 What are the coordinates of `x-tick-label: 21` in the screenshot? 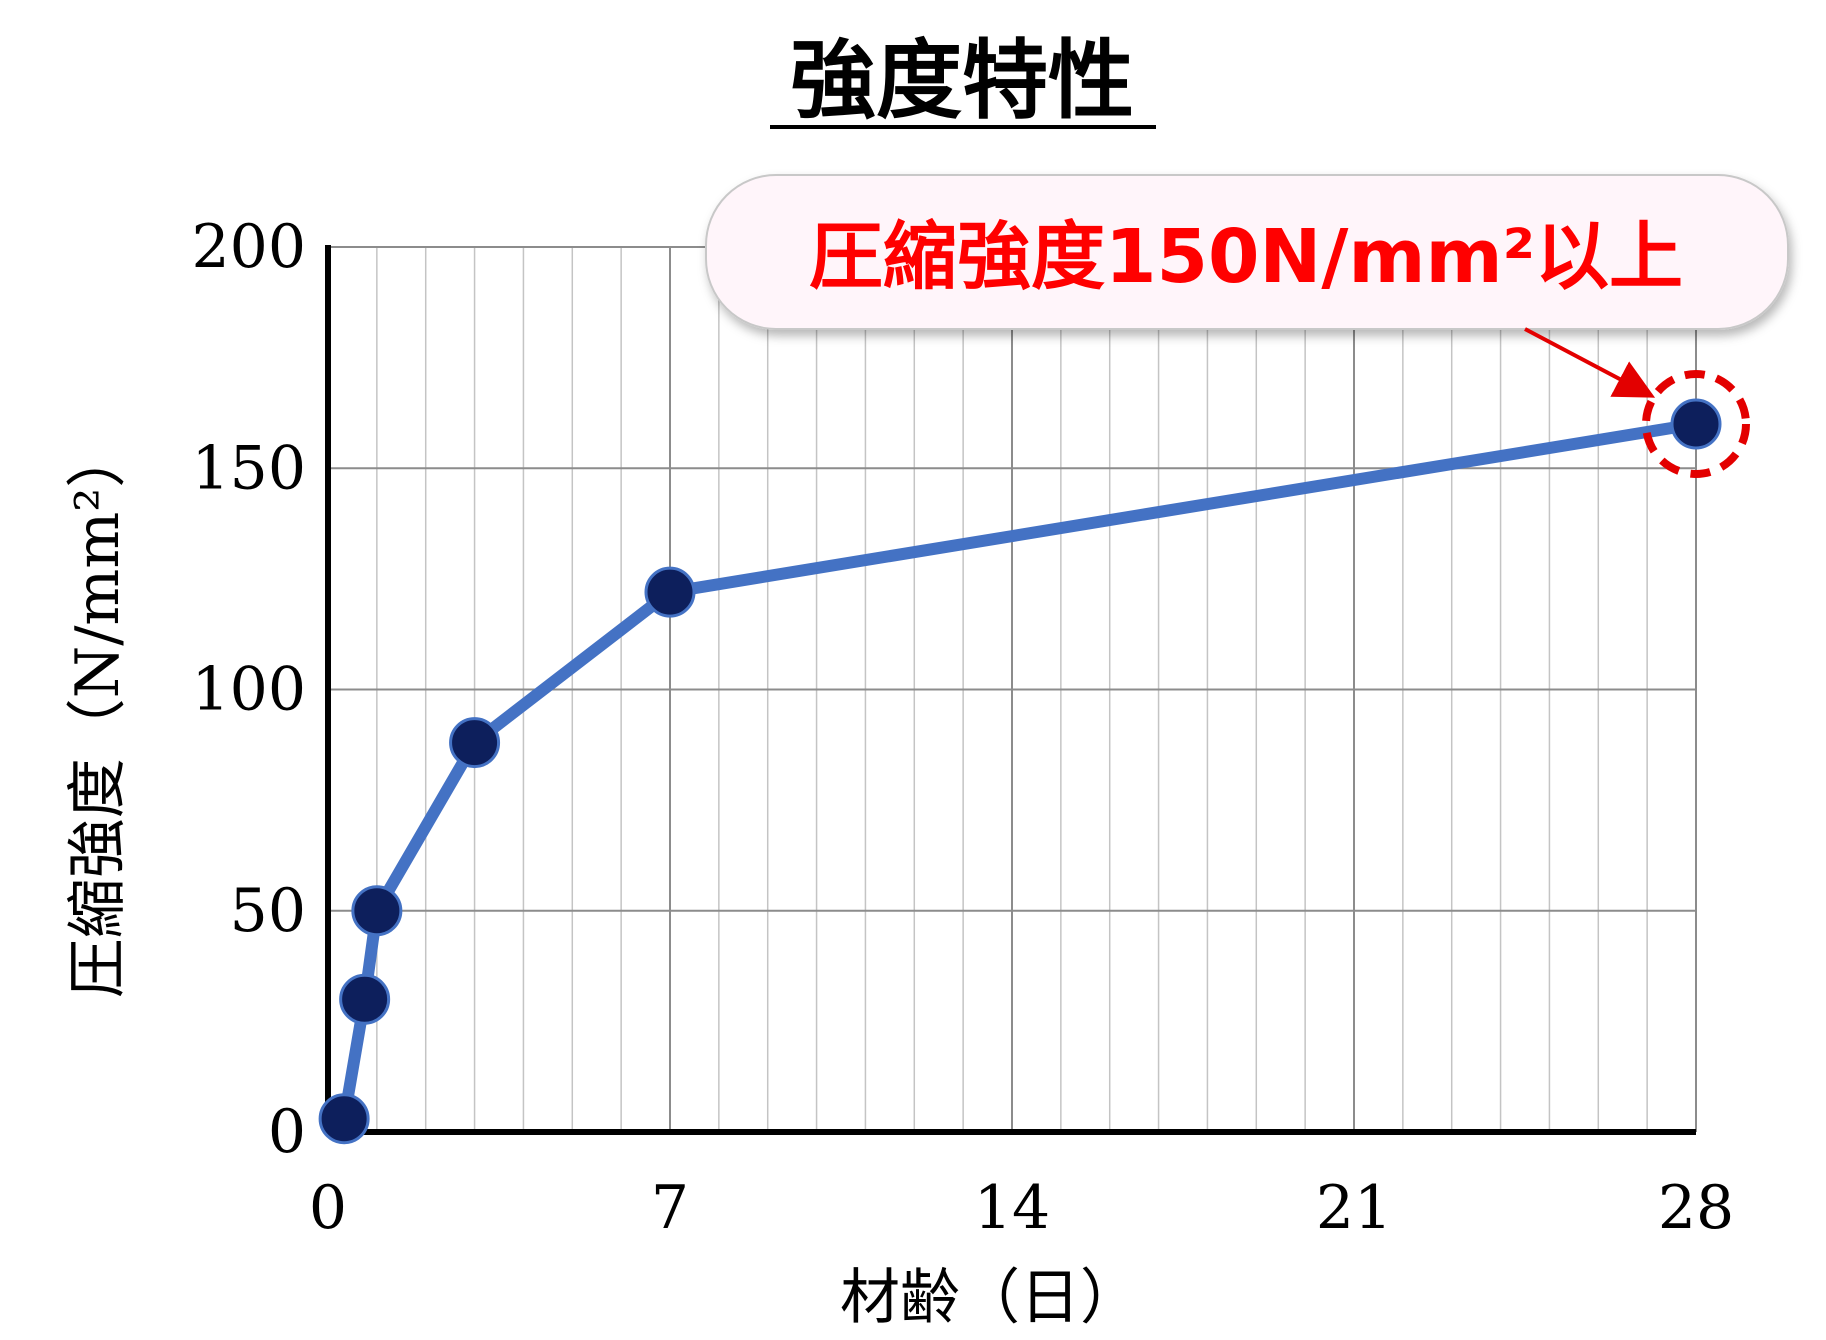 It's located at (1354, 1208).